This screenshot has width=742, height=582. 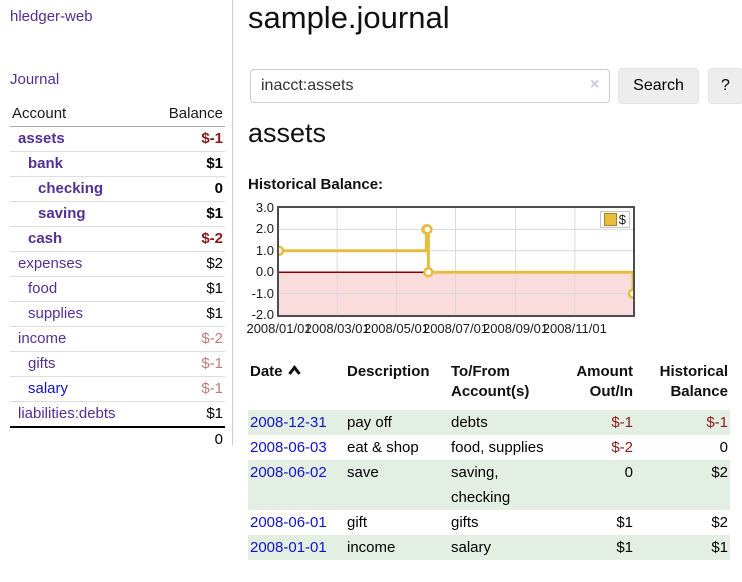 I want to click on account-row: food $1, so click(x=117, y=289).